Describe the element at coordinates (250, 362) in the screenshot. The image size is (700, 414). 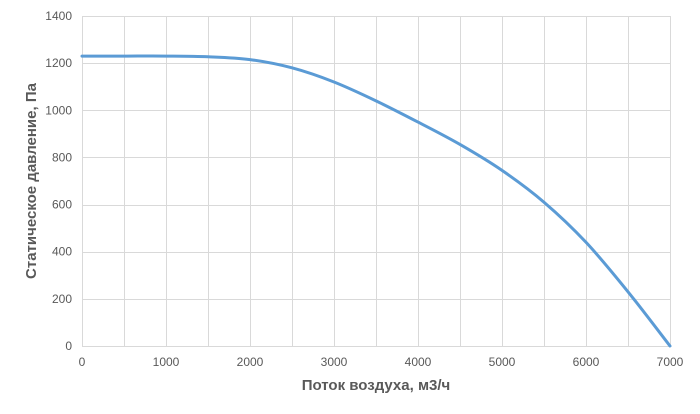
I see `x-tick-label: 2000` at that location.